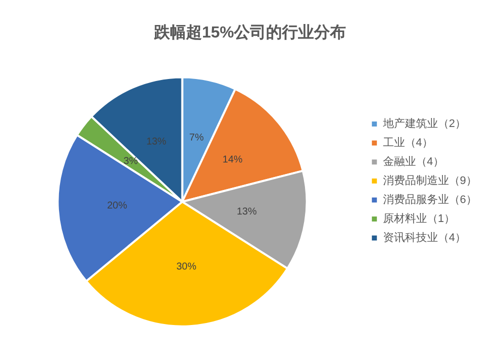 The image size is (500, 362). Describe the element at coordinates (419, 218) in the screenshot. I see `legend-label: 原材料业（1）` at that location.